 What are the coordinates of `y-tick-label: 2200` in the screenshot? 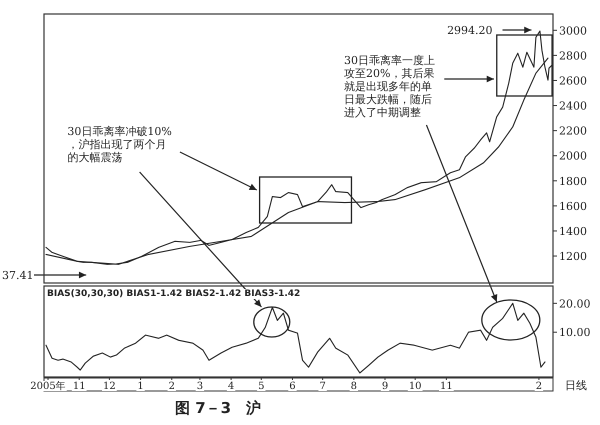 It's located at (573, 131).